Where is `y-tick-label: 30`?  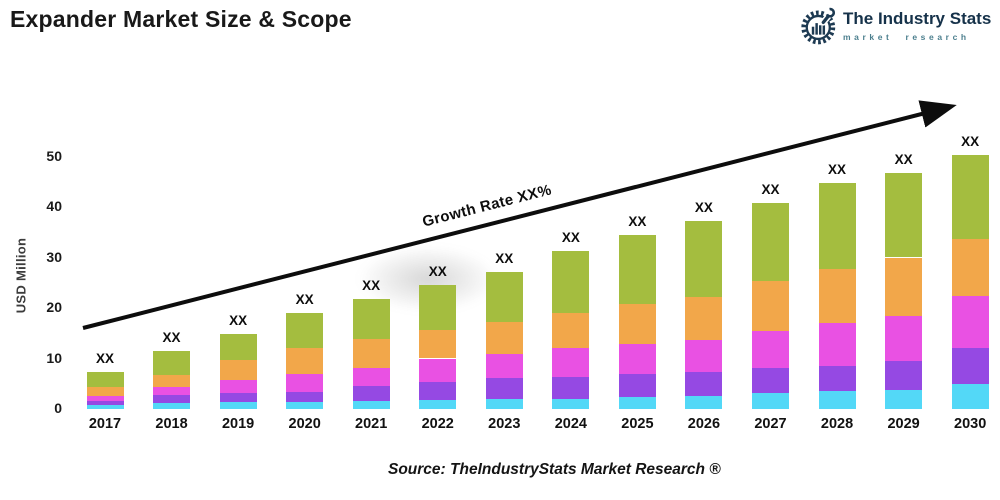 y-tick-label: 30 is located at coordinates (54, 256).